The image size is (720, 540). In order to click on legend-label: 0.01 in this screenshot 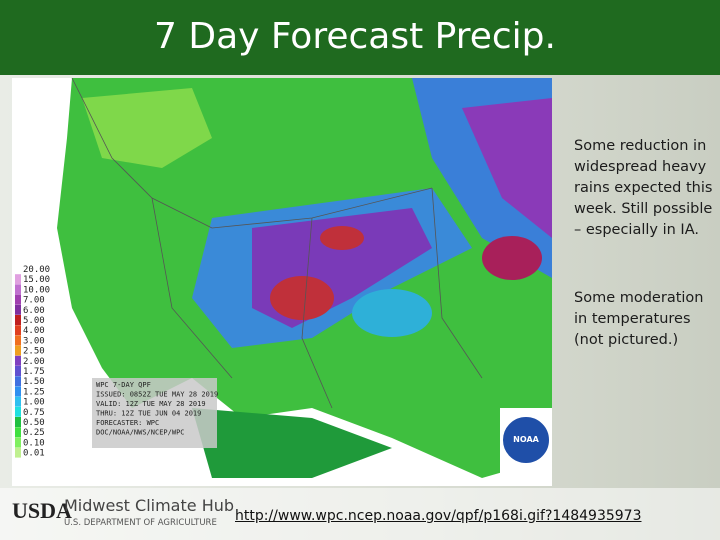, I will do `click(34, 454)`.